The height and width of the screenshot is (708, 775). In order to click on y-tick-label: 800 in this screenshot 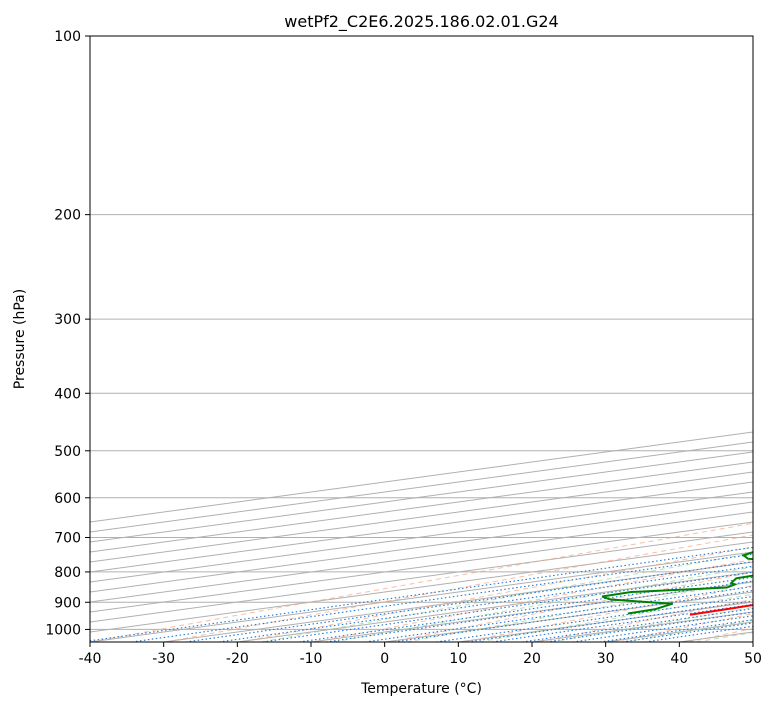, I will do `click(67, 573)`.